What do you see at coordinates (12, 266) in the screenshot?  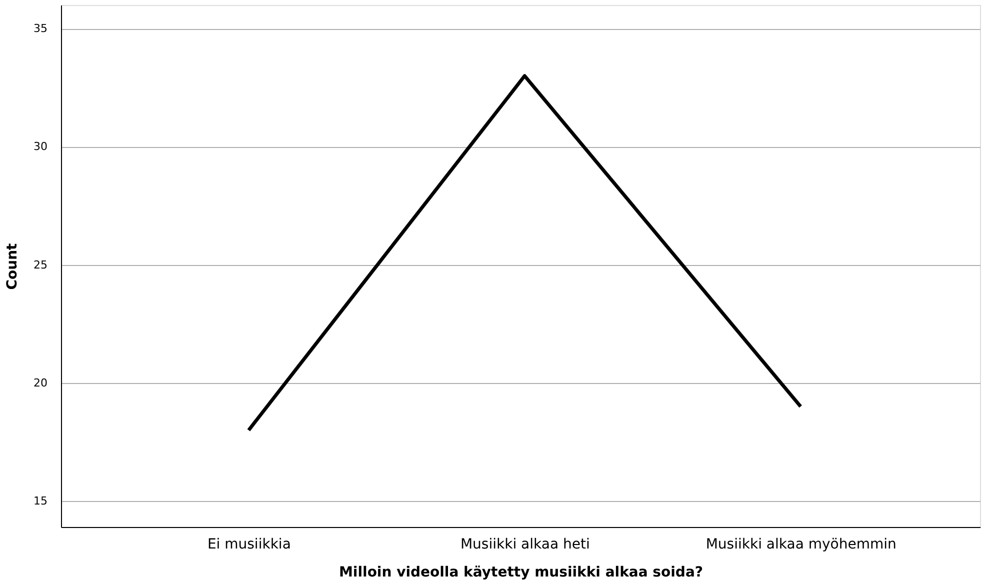 I see `y-axis-title: Count` at bounding box center [12, 266].